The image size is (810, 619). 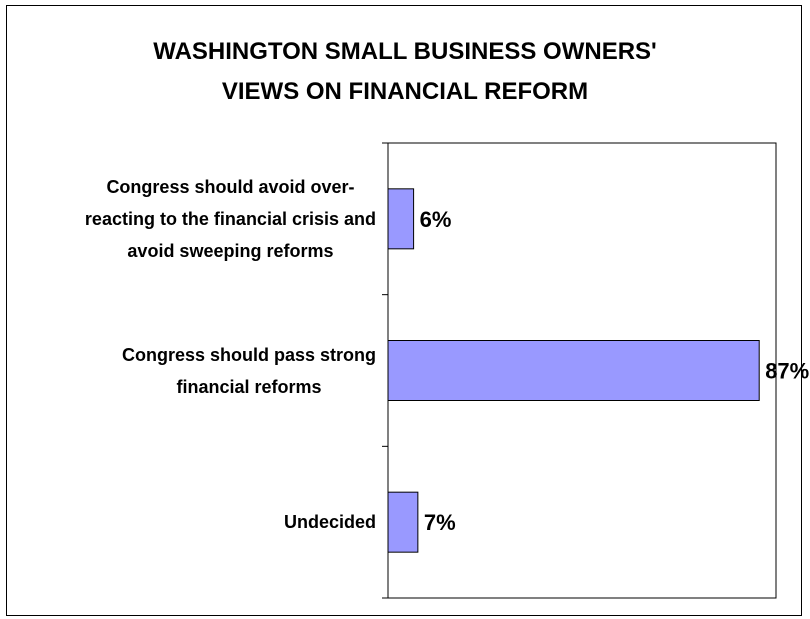 What do you see at coordinates (436, 219) in the screenshot?
I see `data-label-1: 6%` at bounding box center [436, 219].